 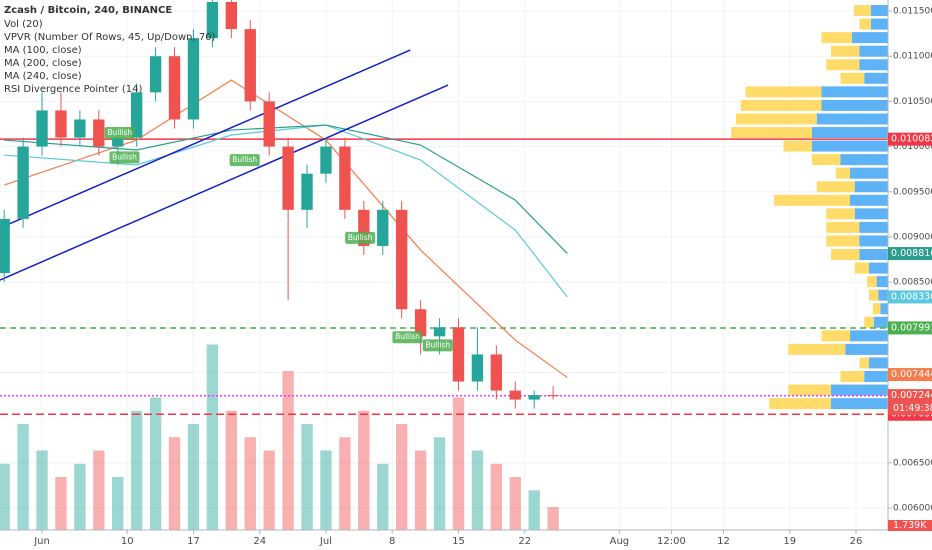 I want to click on trend-line, so click(x=205, y=139).